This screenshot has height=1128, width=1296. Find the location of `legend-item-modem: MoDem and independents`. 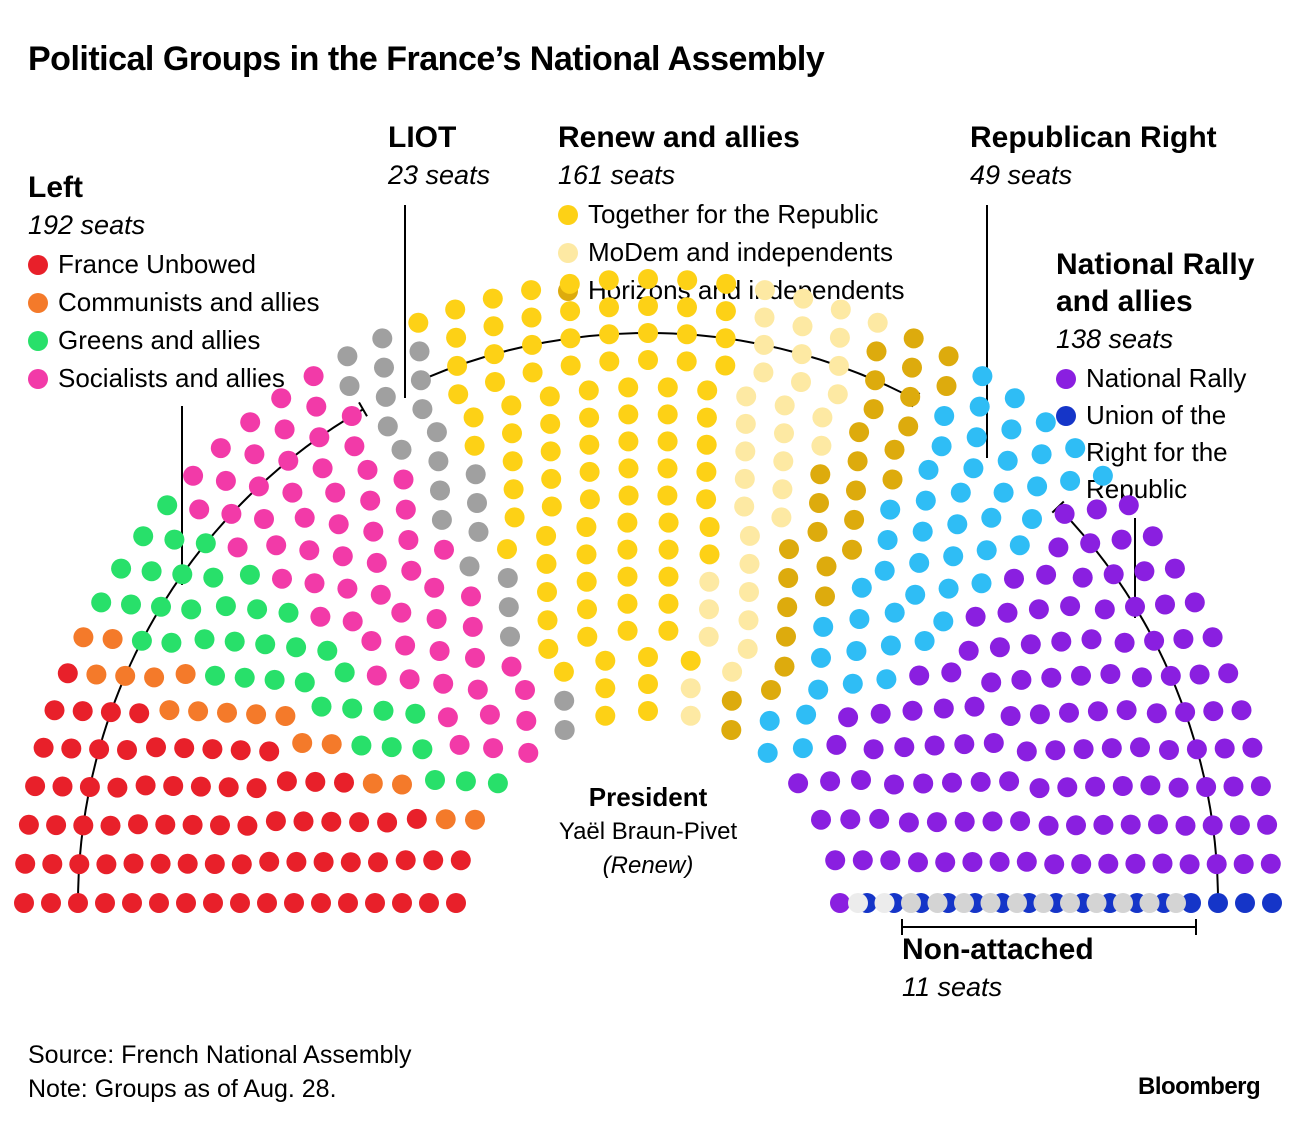

legend-item-modem: MoDem and independents is located at coordinates (725, 252).